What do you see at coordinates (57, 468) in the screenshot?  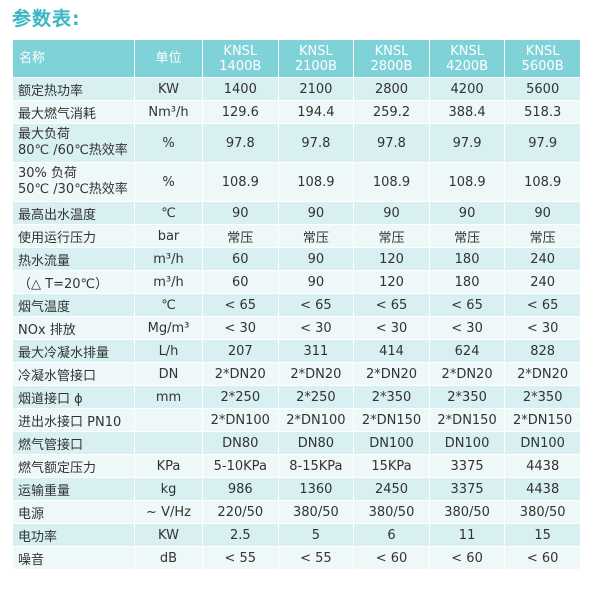 I see `row-name-line: 燃气额定压力` at bounding box center [57, 468].